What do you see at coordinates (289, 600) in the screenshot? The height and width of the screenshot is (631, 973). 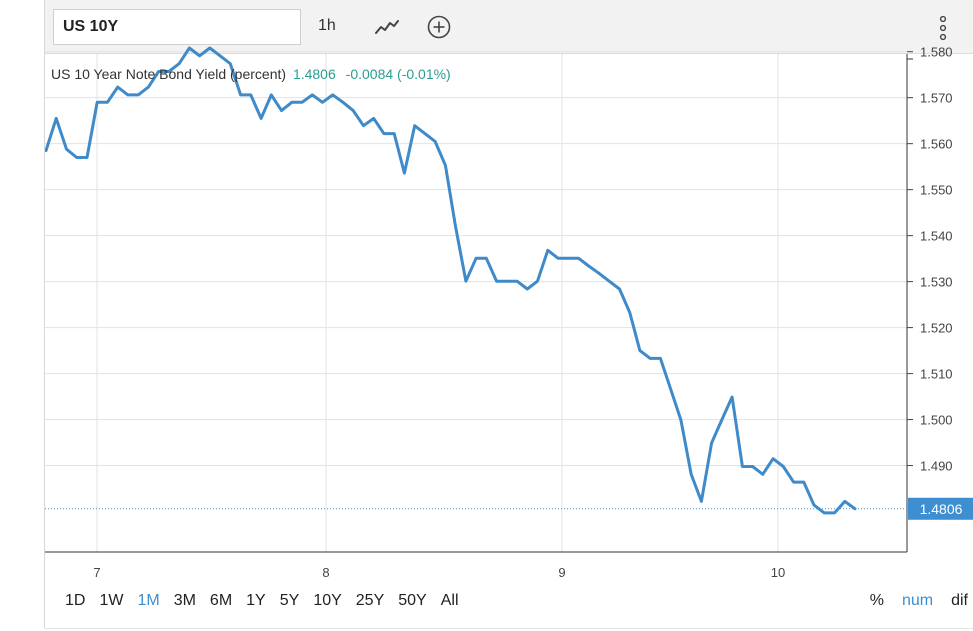 I see `range-button-5y: 5Y` at bounding box center [289, 600].